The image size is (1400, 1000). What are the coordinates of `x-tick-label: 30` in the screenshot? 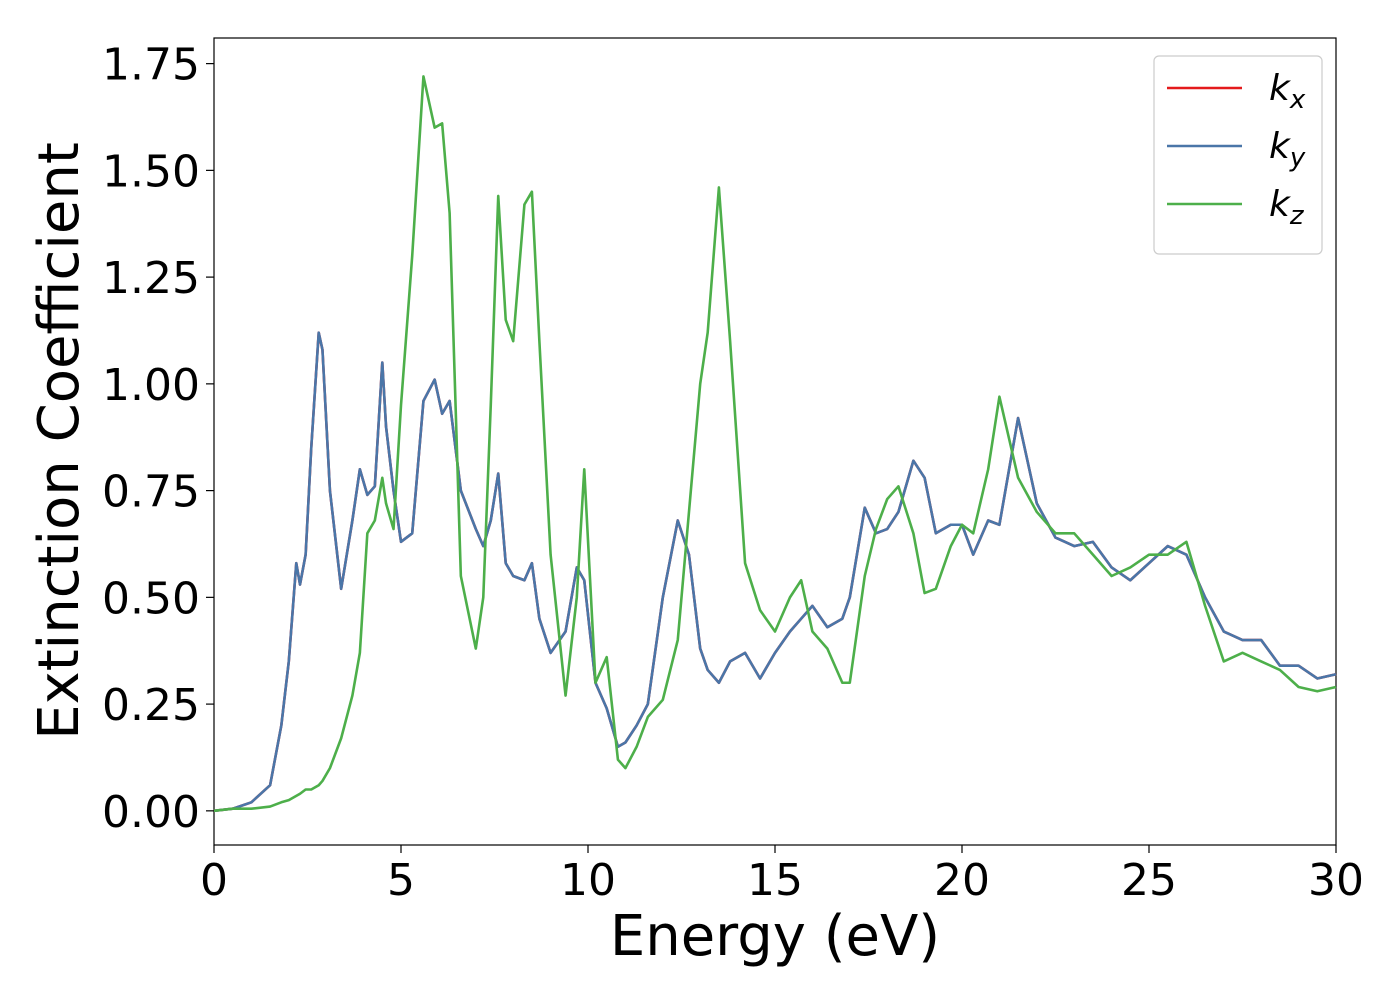 It's located at (1336, 880).